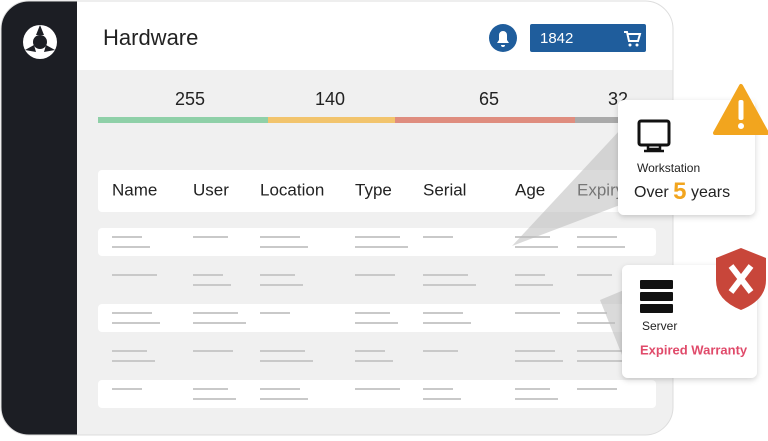 The height and width of the screenshot is (441, 768). Describe the element at coordinates (39, 218) in the screenshot. I see `sidebar` at that location.